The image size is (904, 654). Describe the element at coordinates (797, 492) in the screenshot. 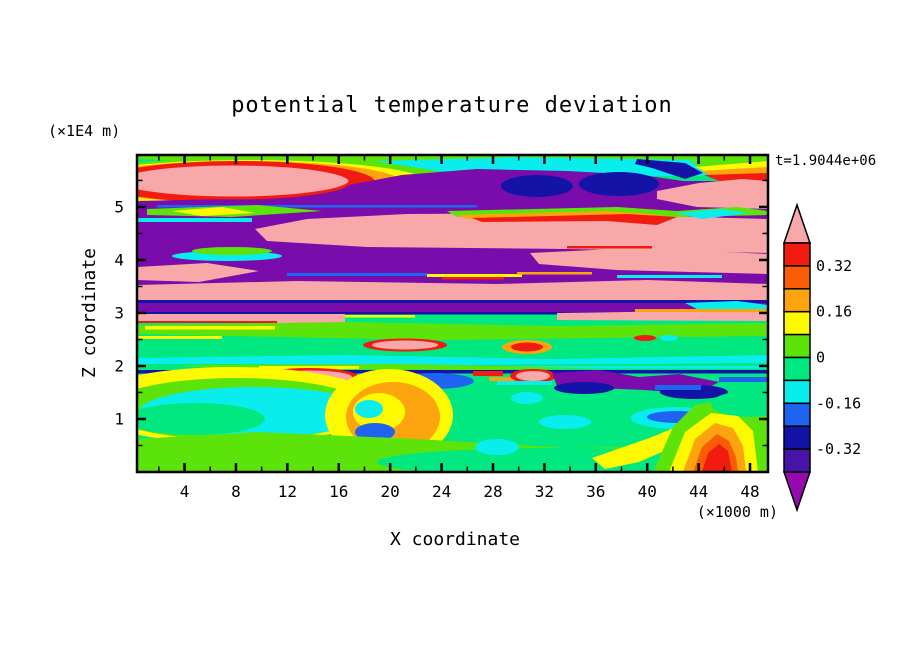

I see `colorbar-under-arrow` at that location.